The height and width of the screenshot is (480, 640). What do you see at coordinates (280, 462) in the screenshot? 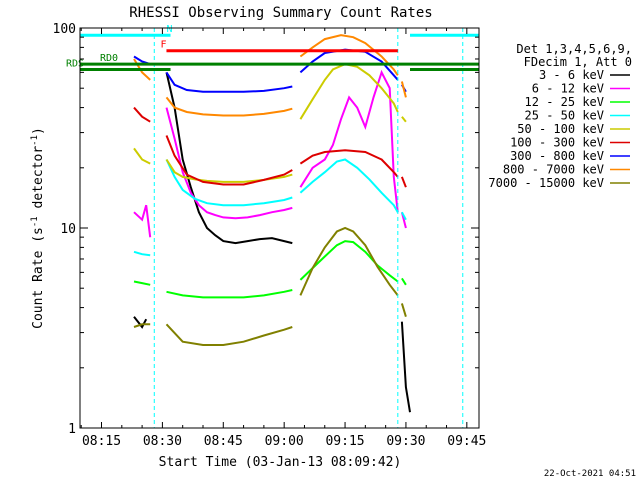
I see `x-axis-label: Start Time (03-Jan-13 08:09:42)` at bounding box center [280, 462].